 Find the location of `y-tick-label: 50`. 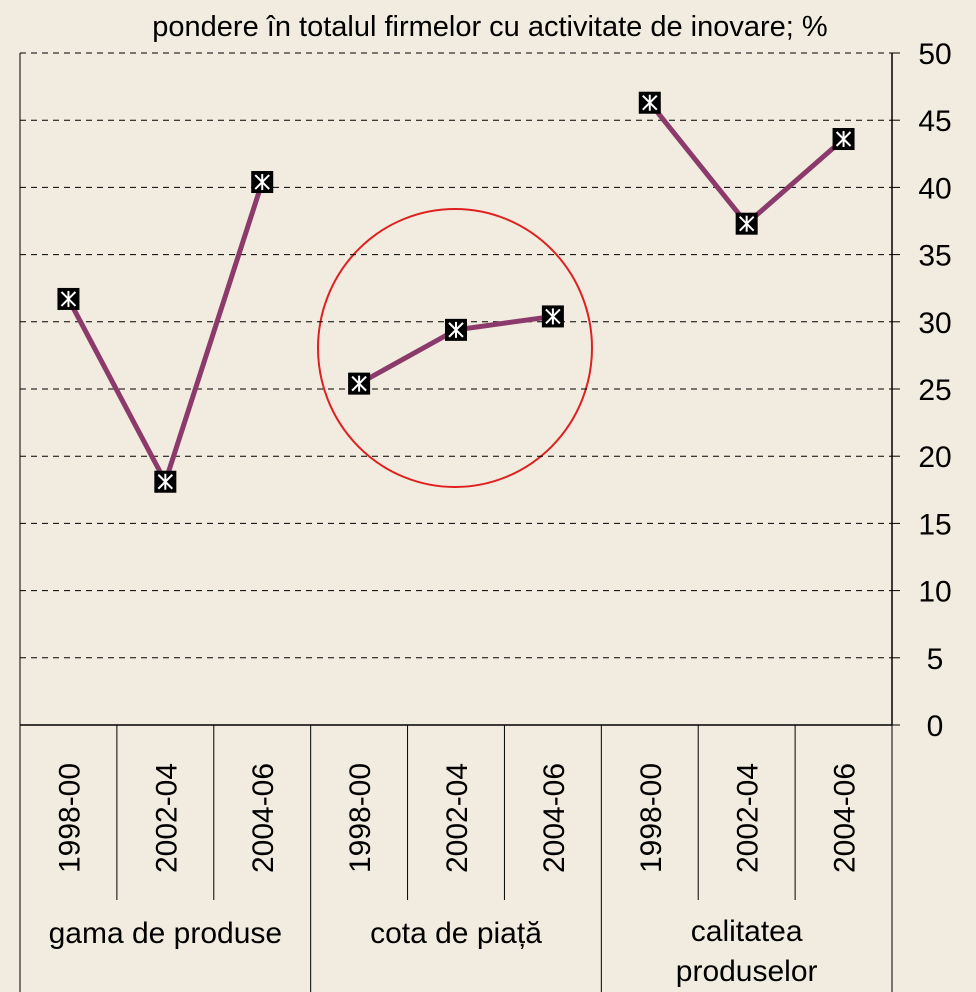

y-tick-label: 50 is located at coordinates (934, 54).